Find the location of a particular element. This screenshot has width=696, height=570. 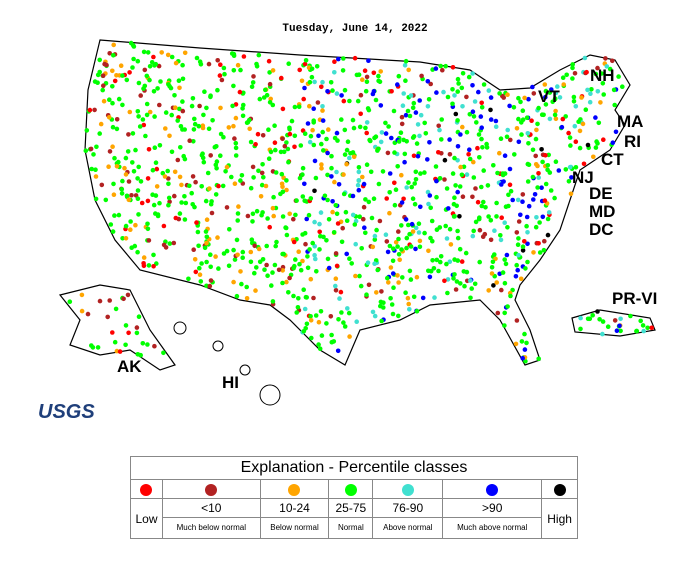

legend-swatch-cell is located at coordinates (294, 489).